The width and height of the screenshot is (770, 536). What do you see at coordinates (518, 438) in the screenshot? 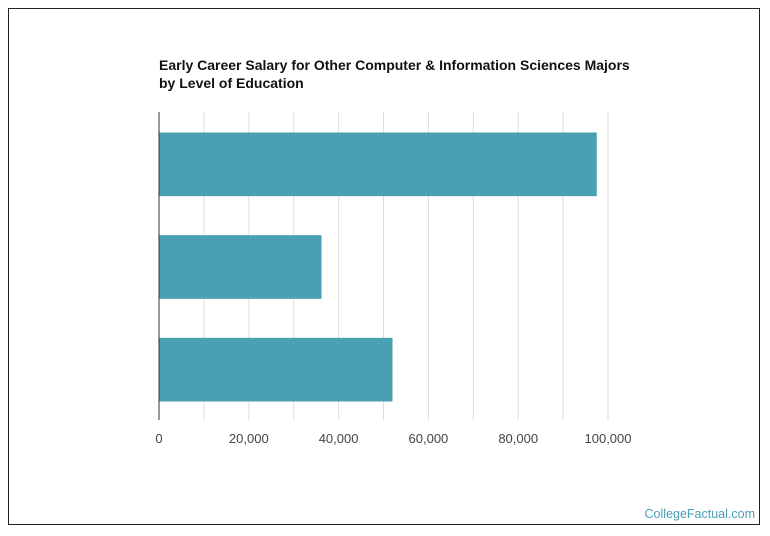
I see `x-tick-label-80000: 80,000` at bounding box center [518, 438].